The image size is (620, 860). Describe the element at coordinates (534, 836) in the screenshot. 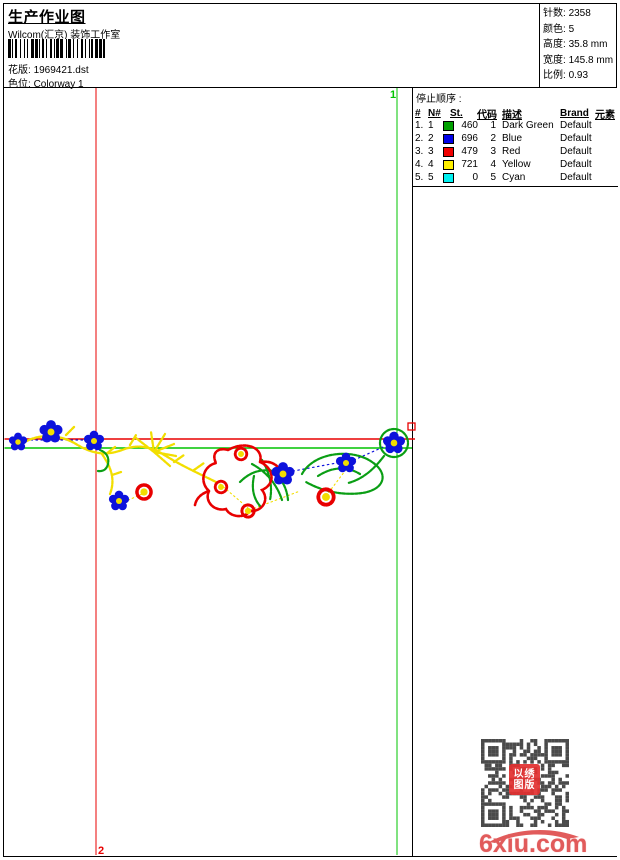

I see `watermark-swoosh` at that location.